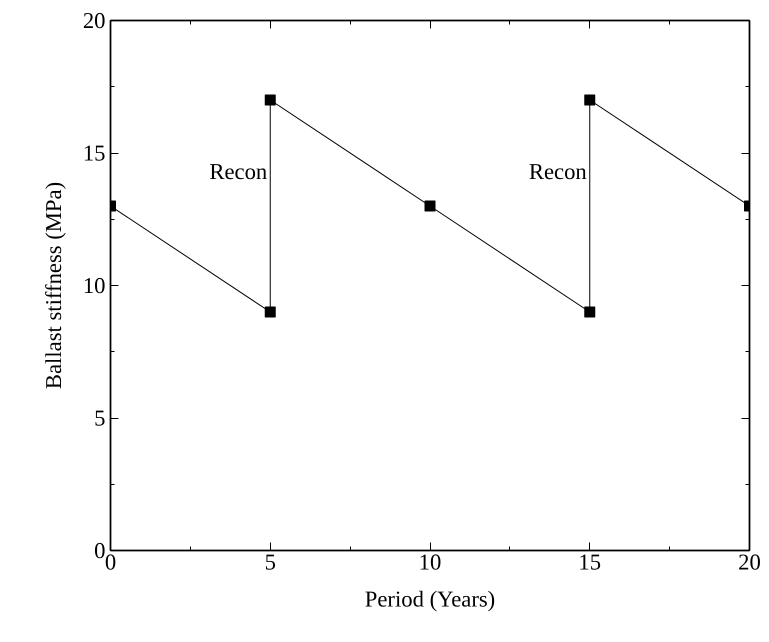 This screenshot has width=769, height=642. Describe the element at coordinates (749, 562) in the screenshot. I see `x-tick-label: 20` at that location.